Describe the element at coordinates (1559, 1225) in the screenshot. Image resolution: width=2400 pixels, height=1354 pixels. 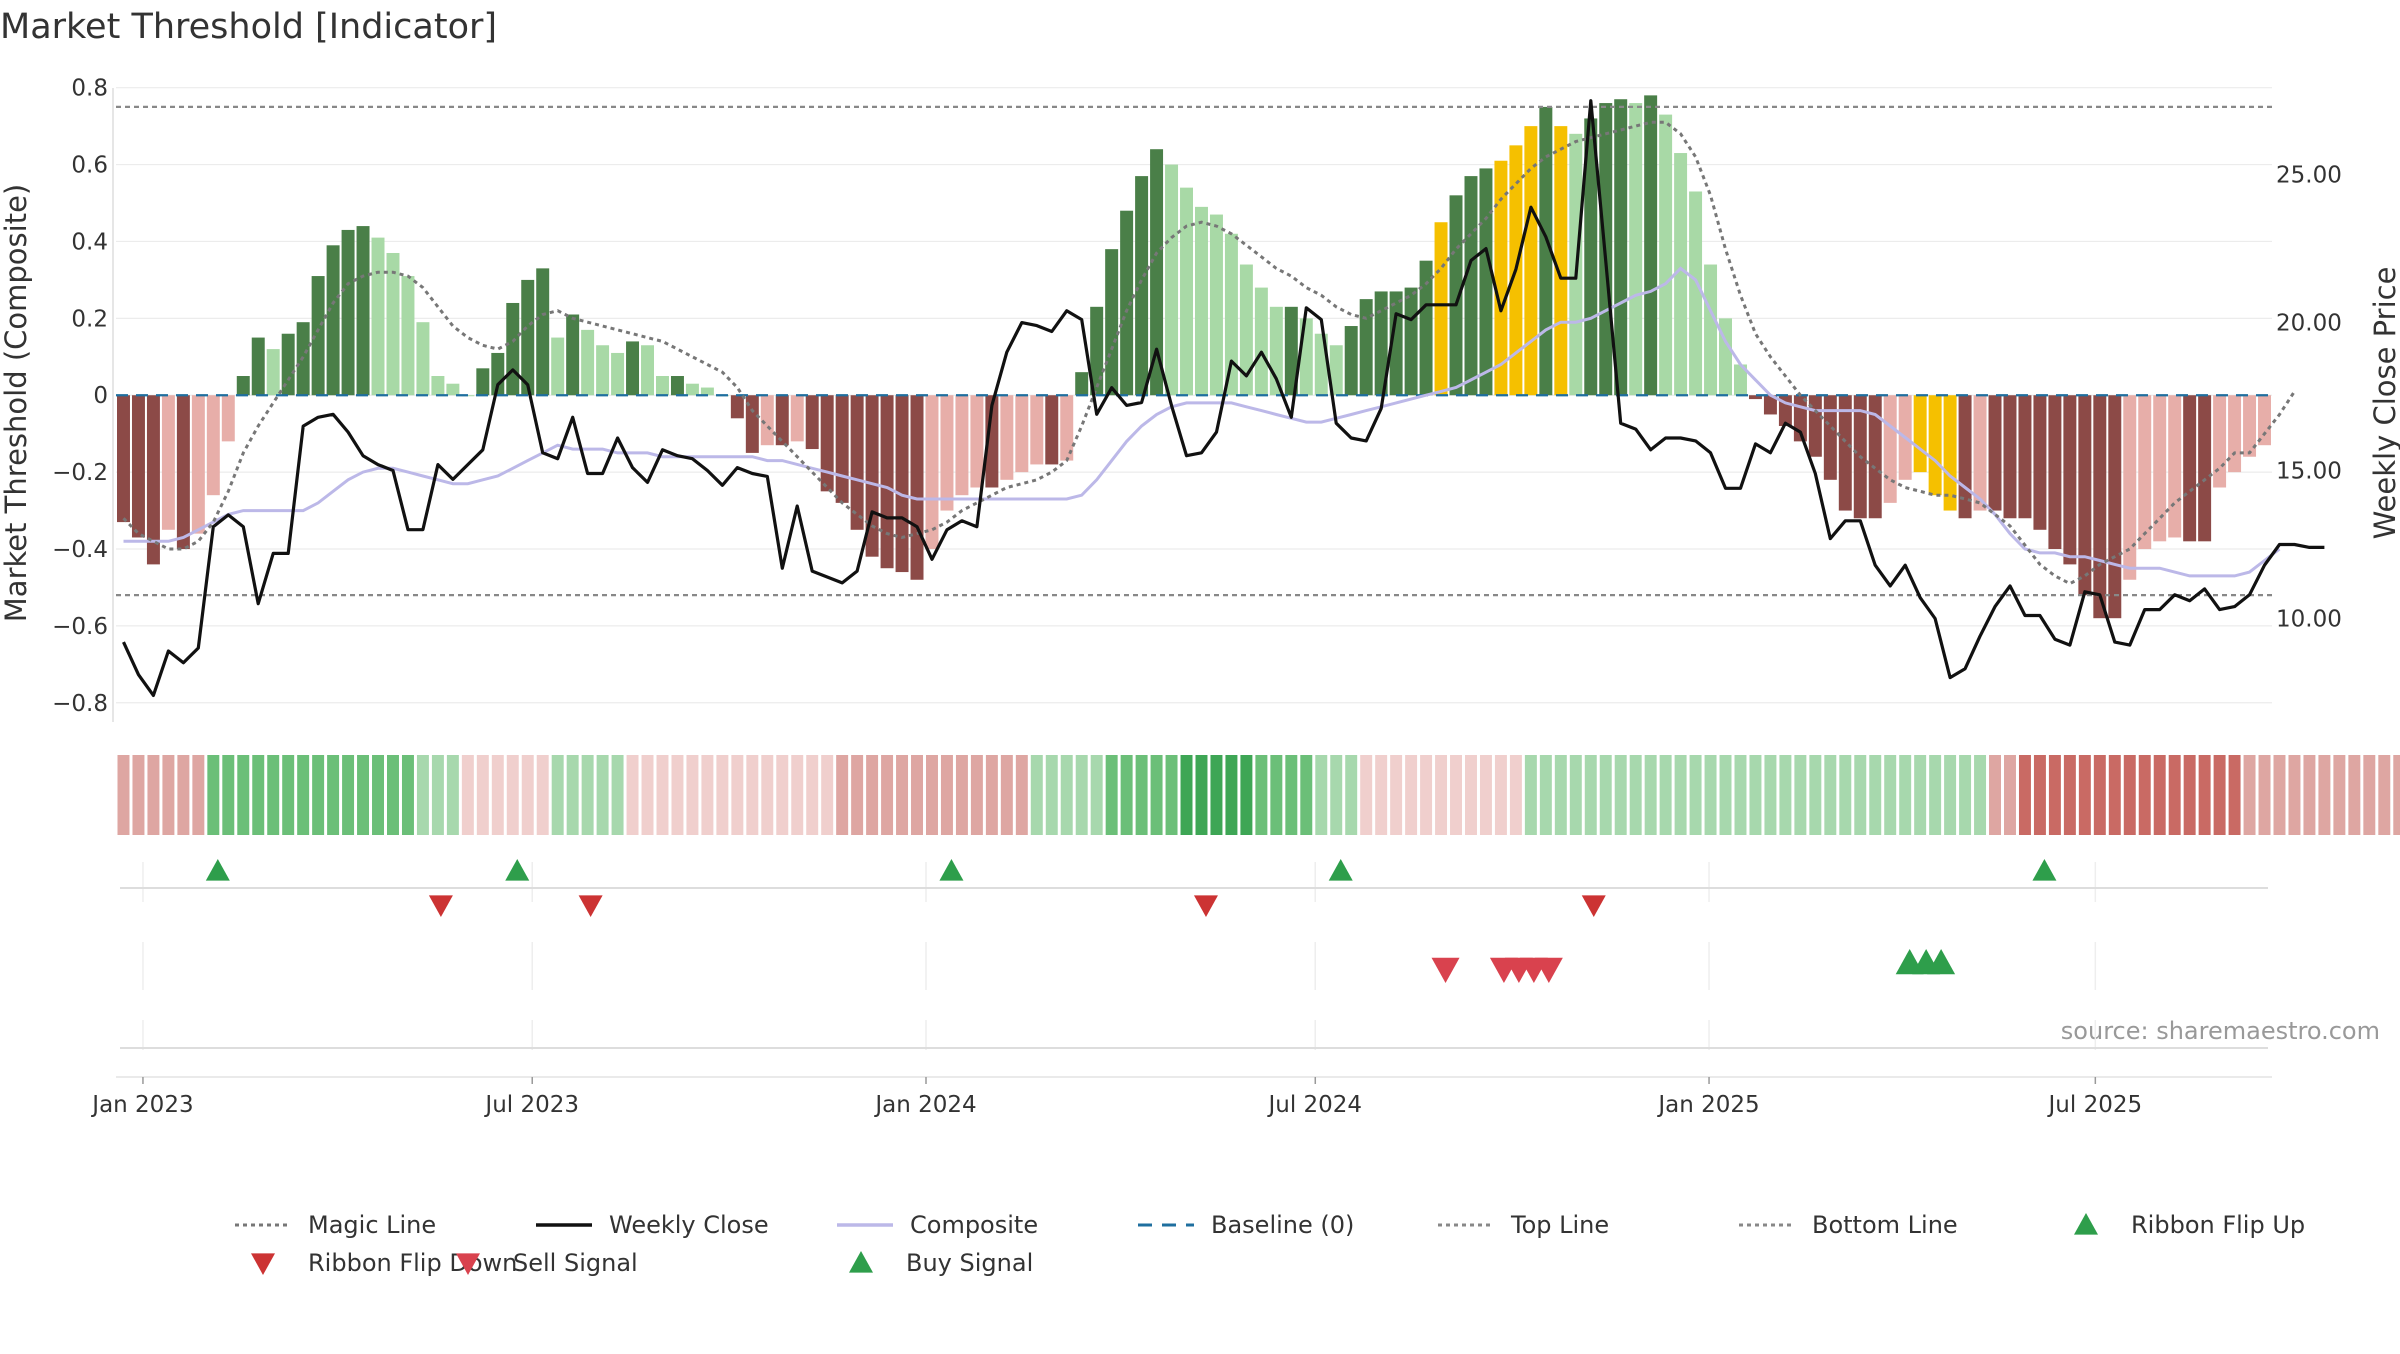
I see `legend-label: Top Line` at that location.